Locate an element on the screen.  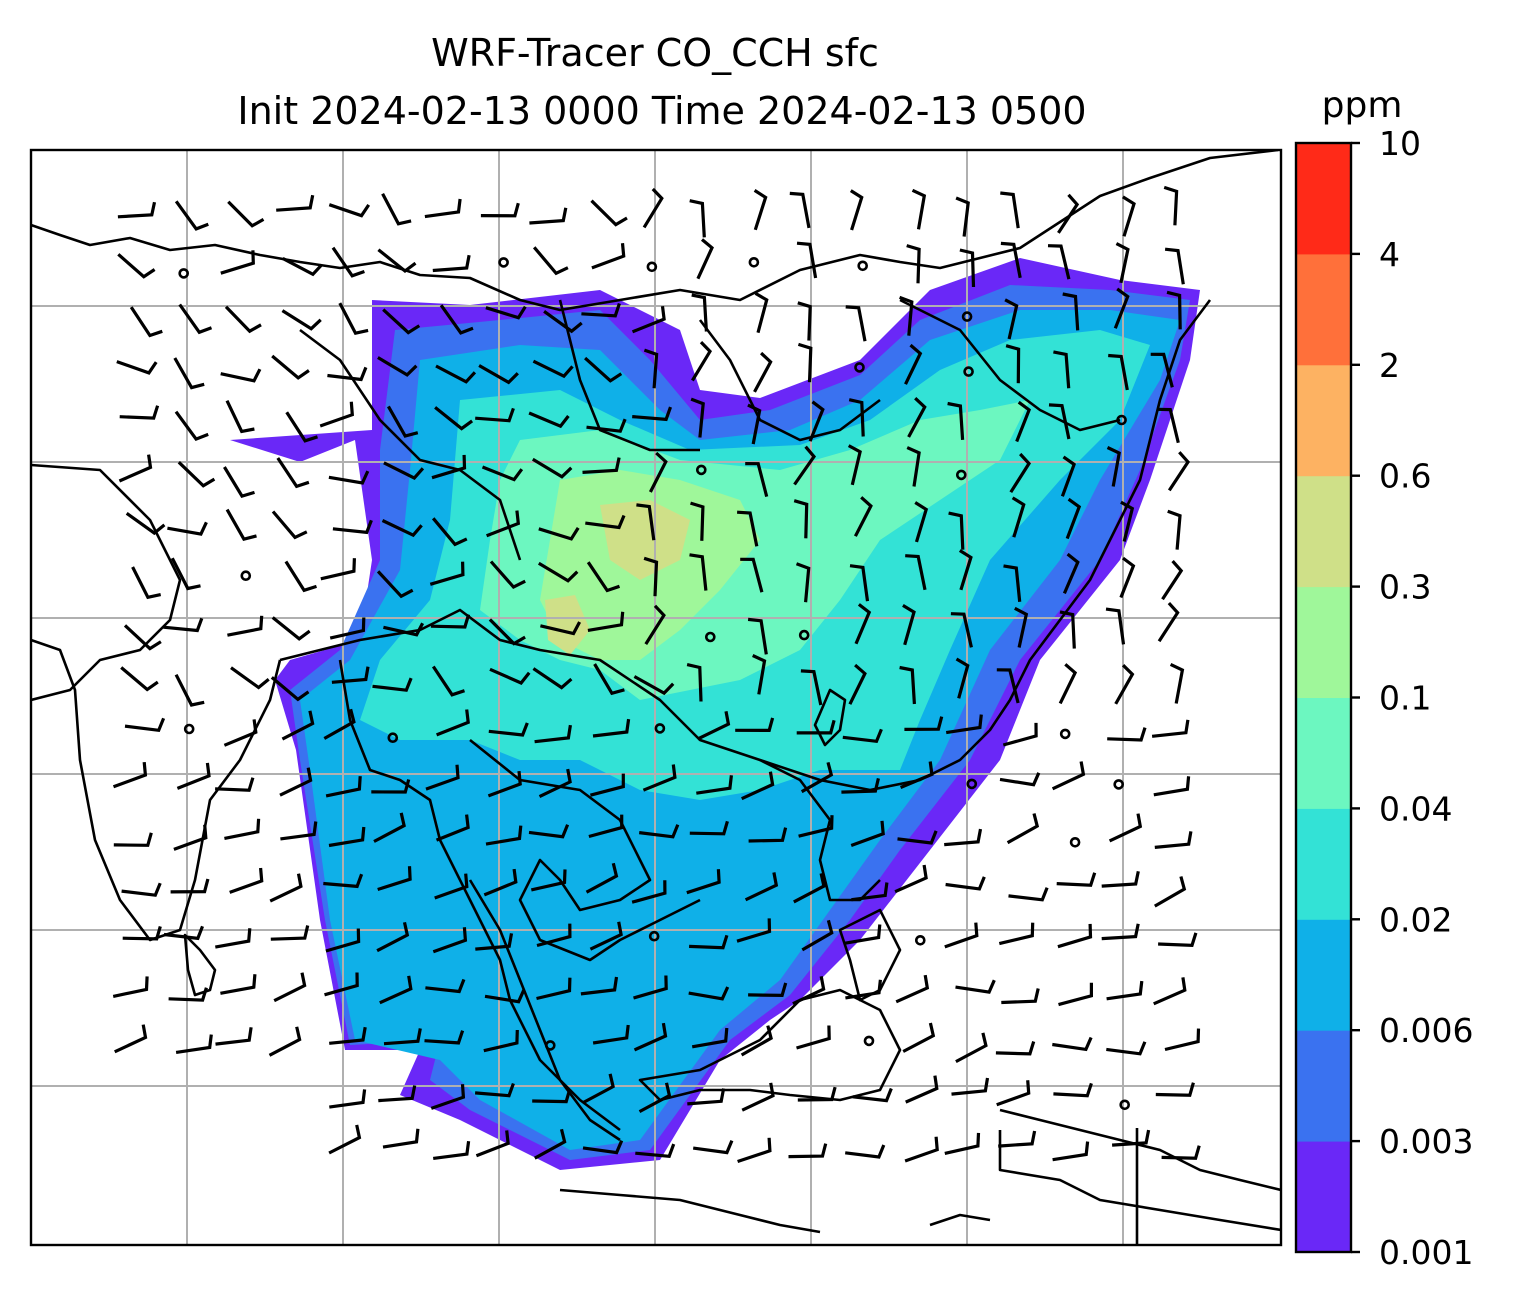
field-level-6-sichuan is located at coordinates (567, 625).